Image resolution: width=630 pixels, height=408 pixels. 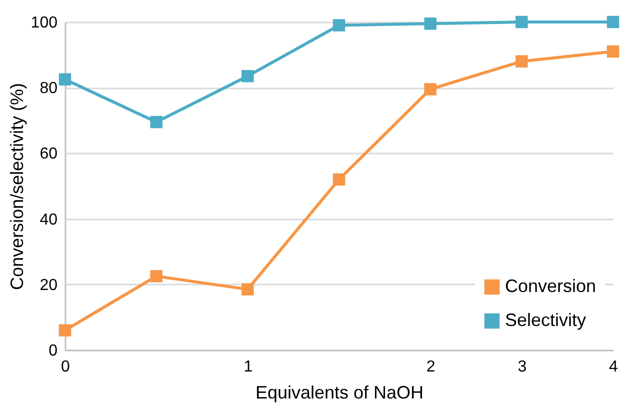 I want to click on x-tick-label: 3, so click(x=522, y=367).